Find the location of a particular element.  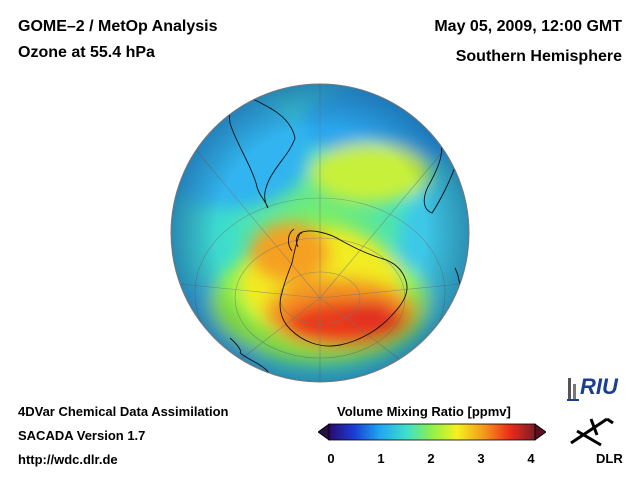

dlr-logo-text: DLR is located at coordinates (609, 458).